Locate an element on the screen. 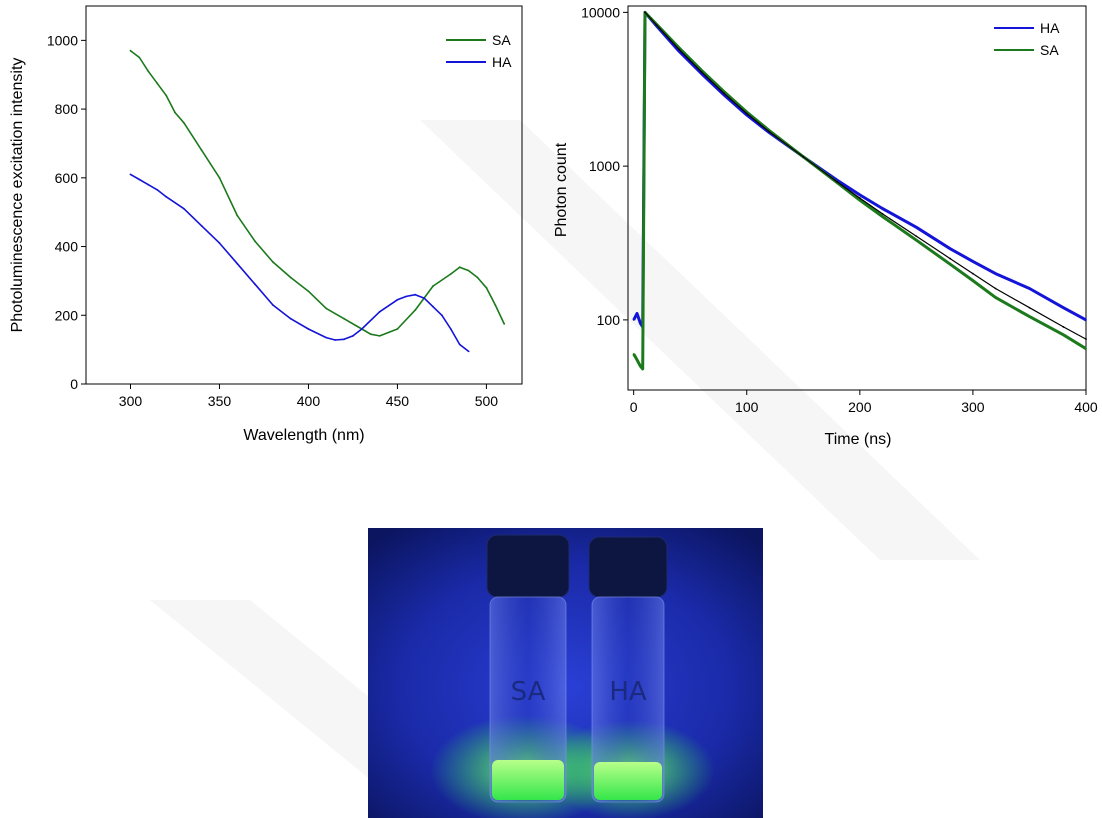 This screenshot has height=818, width=1102. y-tick-label: 600 is located at coordinates (67, 178).